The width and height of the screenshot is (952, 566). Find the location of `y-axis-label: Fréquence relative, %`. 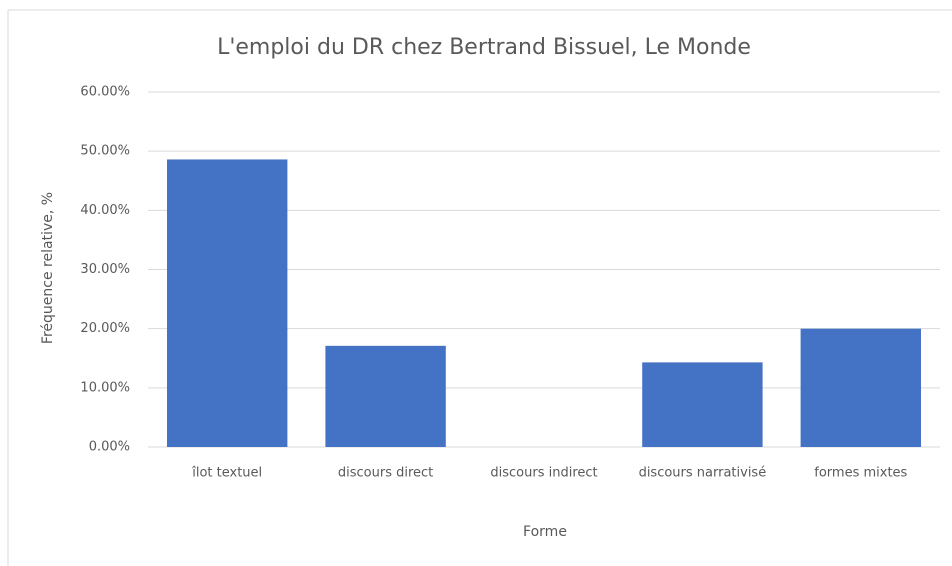

y-axis-label: Fréquence relative, % is located at coordinates (48, 268).